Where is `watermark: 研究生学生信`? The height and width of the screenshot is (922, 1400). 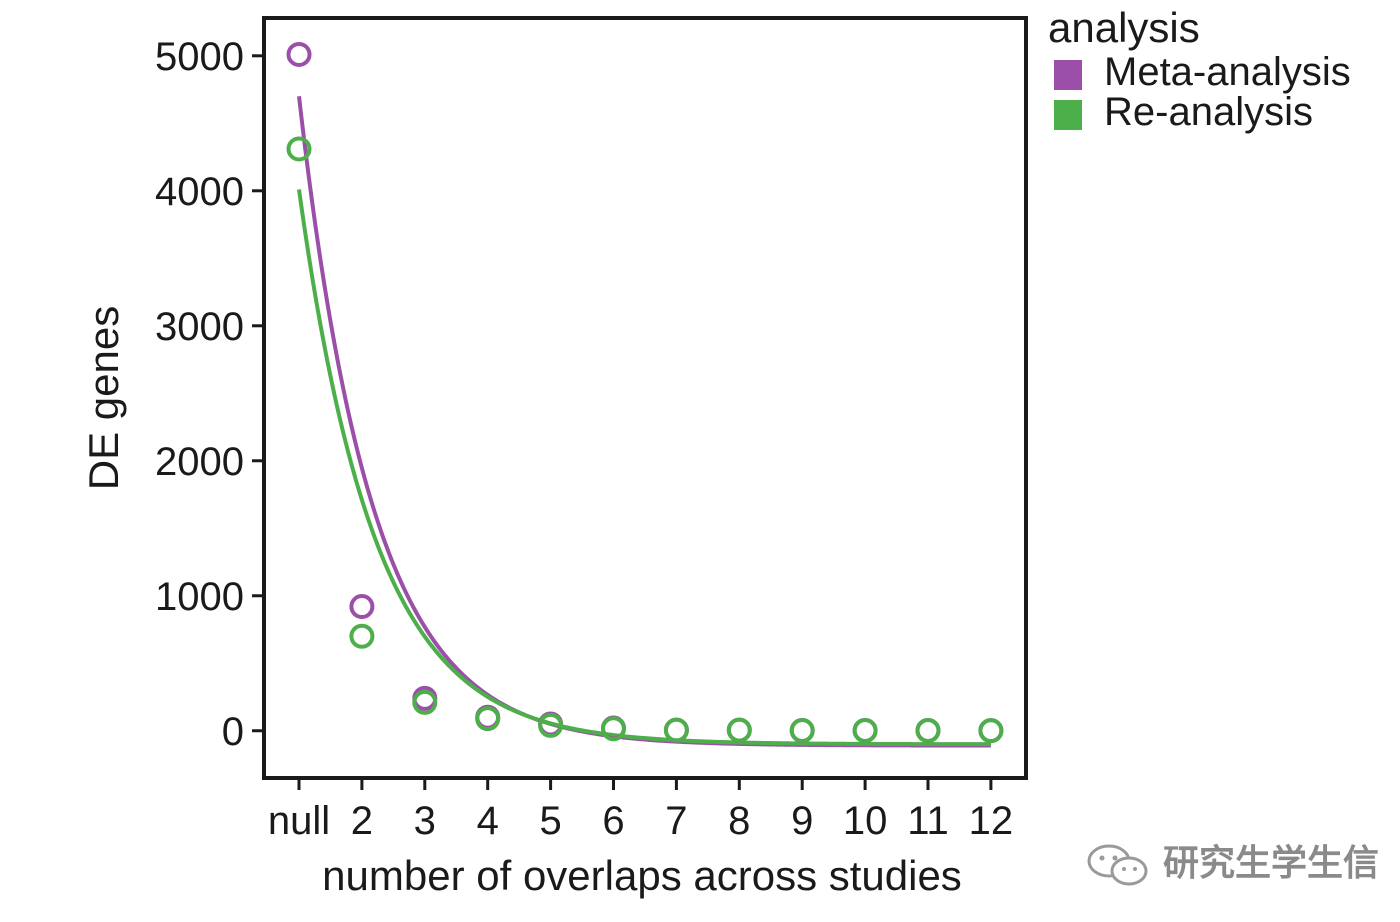 watermark: 研究生学生信 is located at coordinates (1232, 865).